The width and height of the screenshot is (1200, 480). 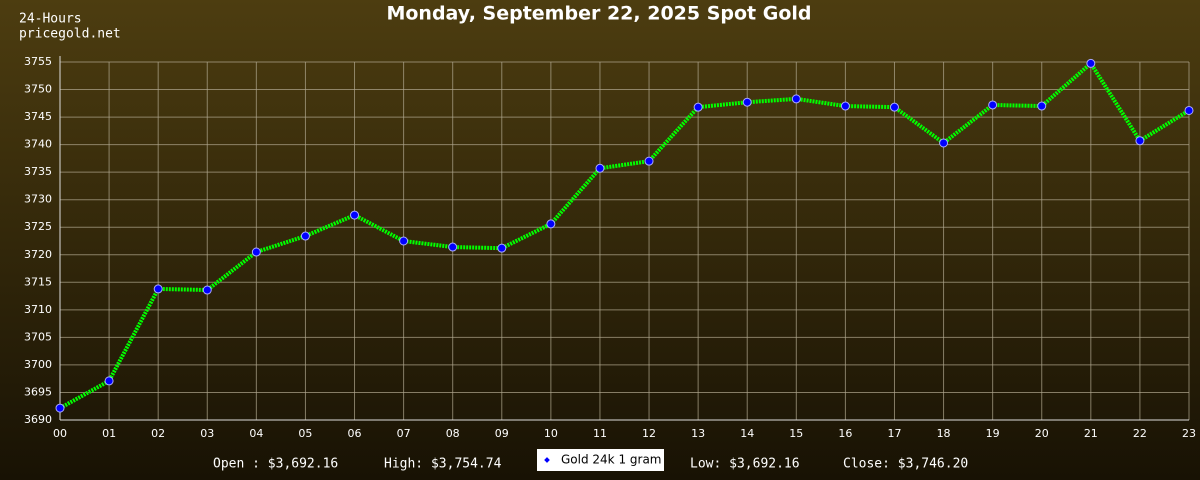 What do you see at coordinates (38, 419) in the screenshot?
I see `y-tick-label: 3690` at bounding box center [38, 419].